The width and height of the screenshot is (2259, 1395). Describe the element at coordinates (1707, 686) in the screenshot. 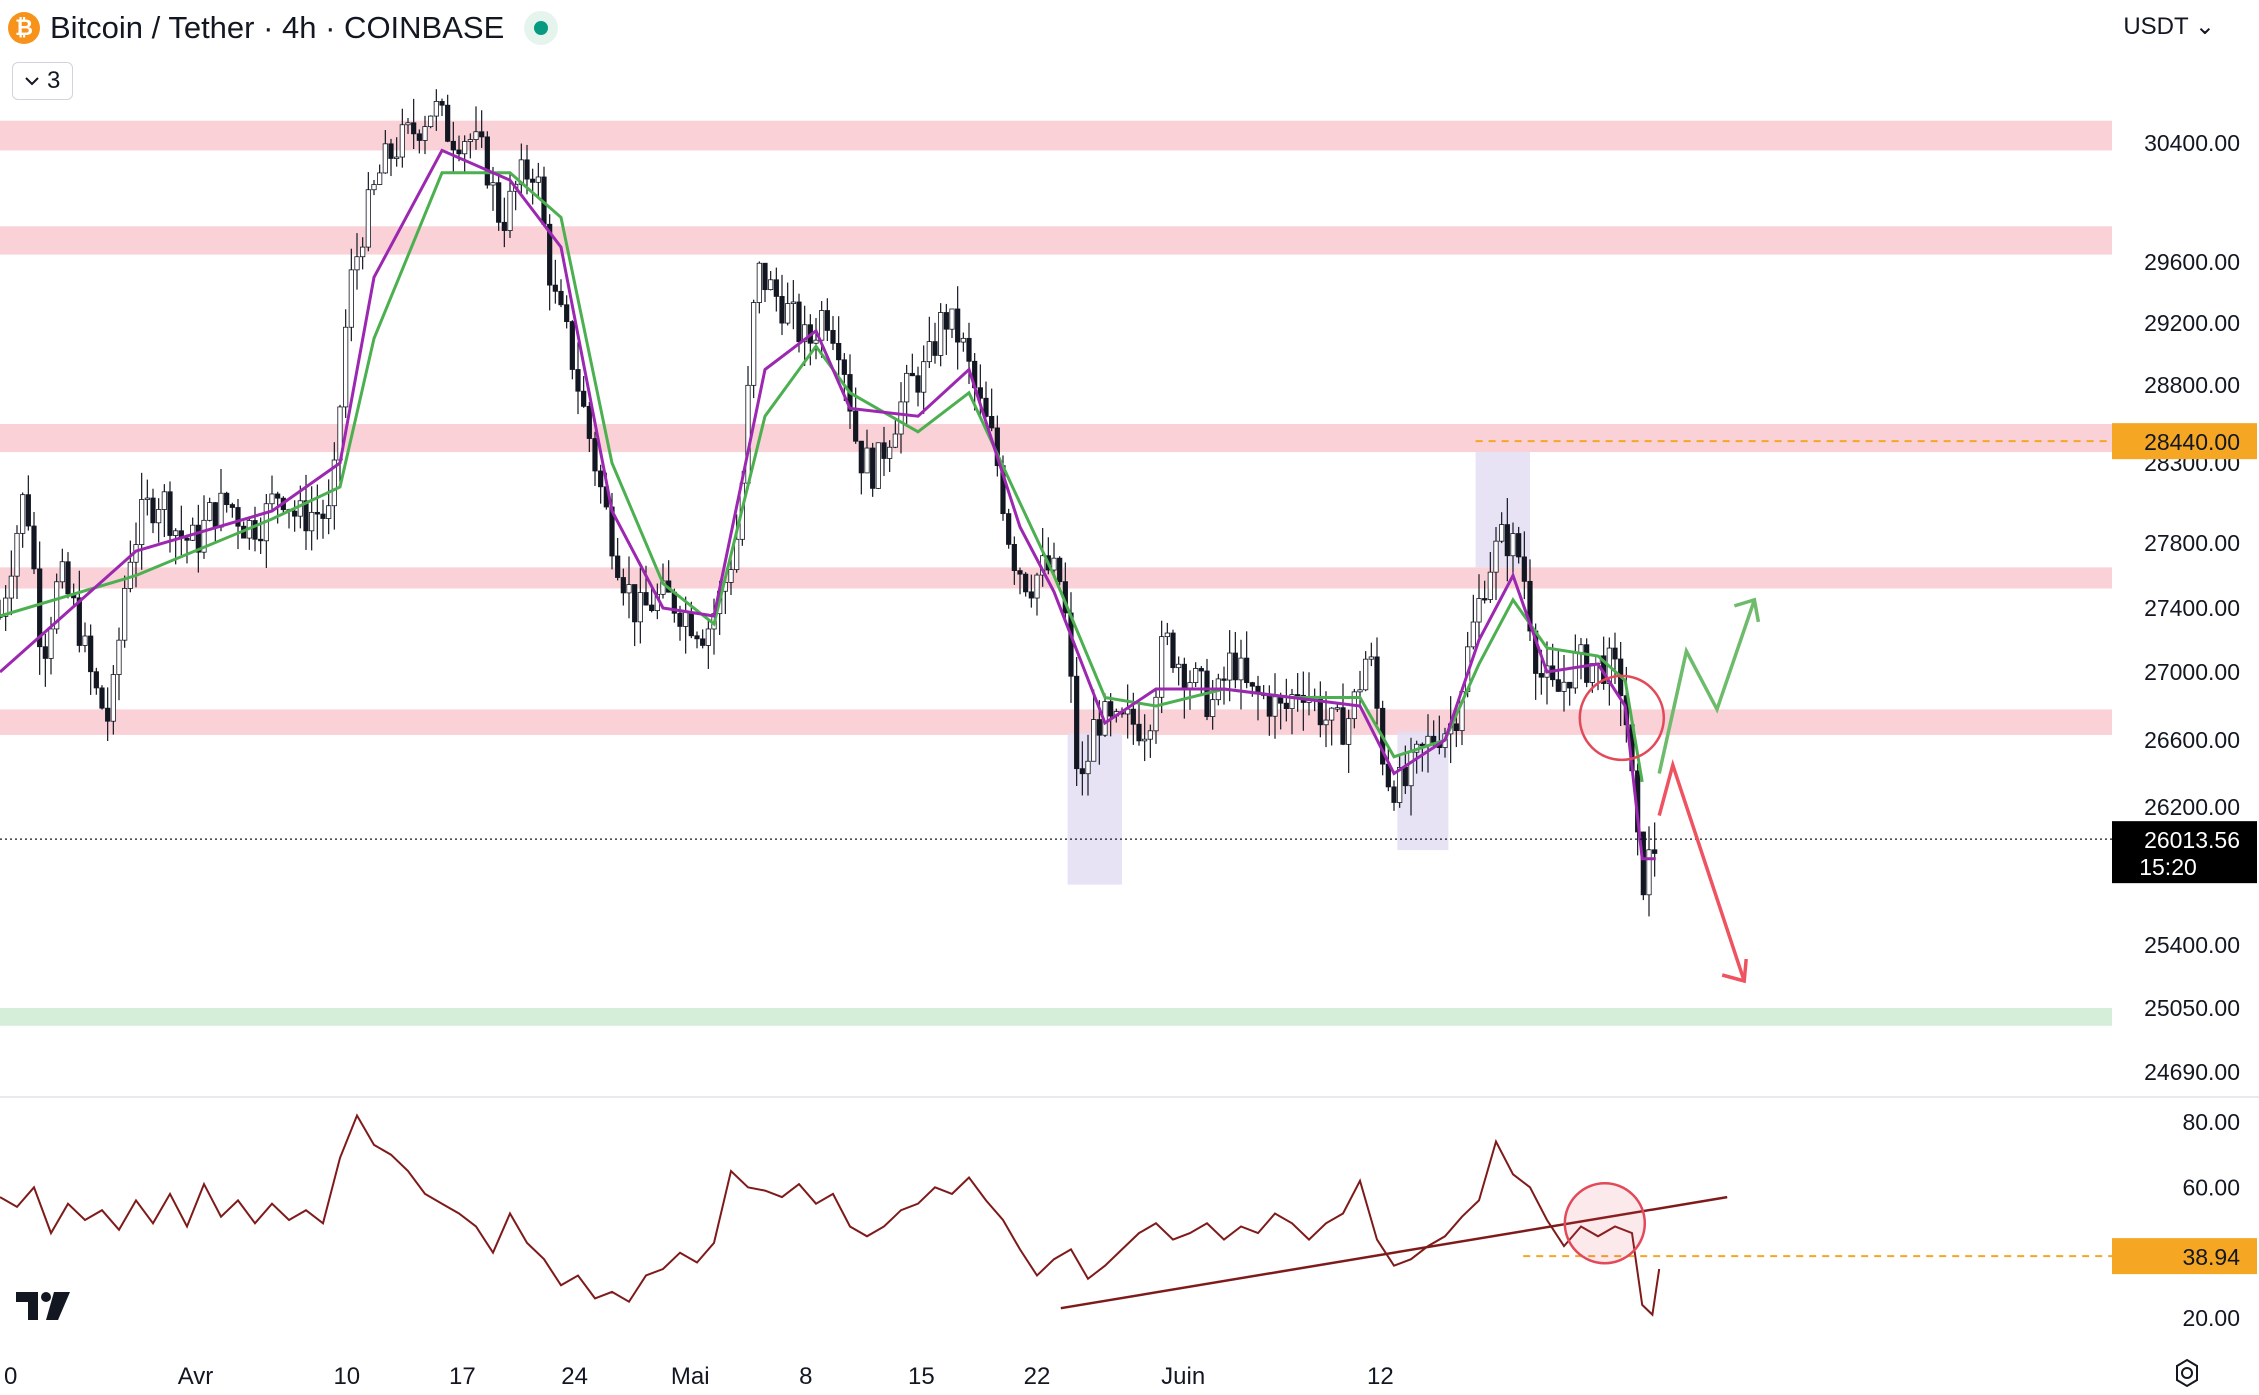

I see `projection-up-arrow` at that location.